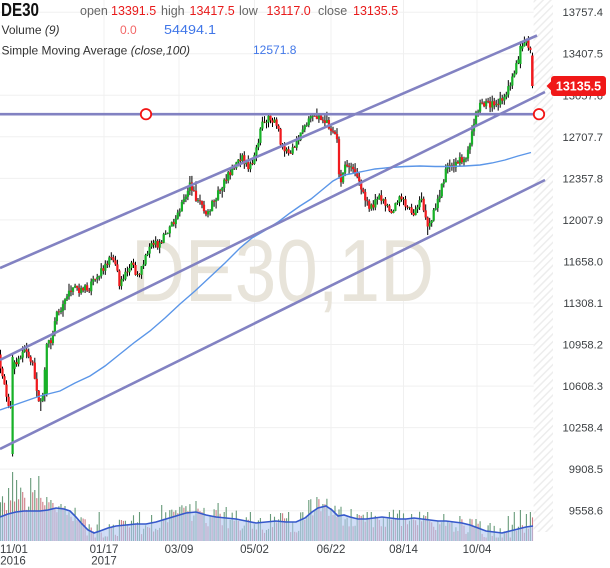  Describe the element at coordinates (179, 550) in the screenshot. I see `svg-text: 03/09` at that location.